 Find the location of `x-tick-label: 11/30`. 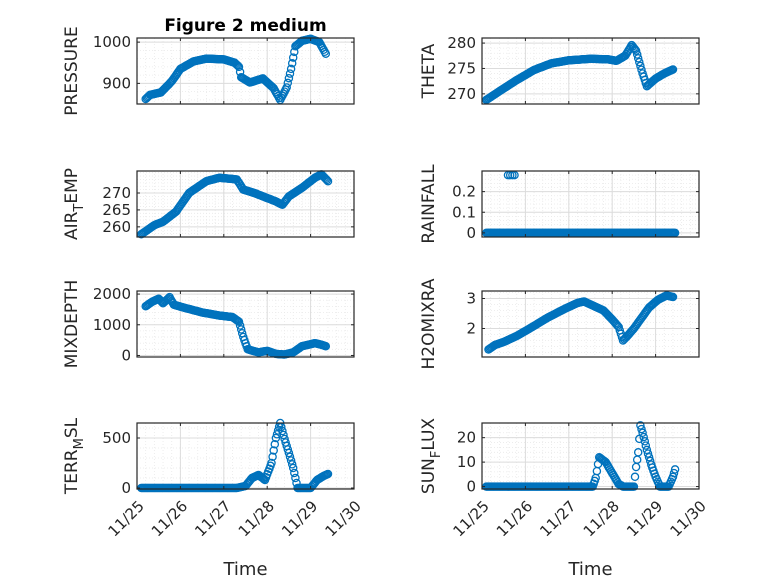

x-tick-label: 11/30 is located at coordinates (687, 518).